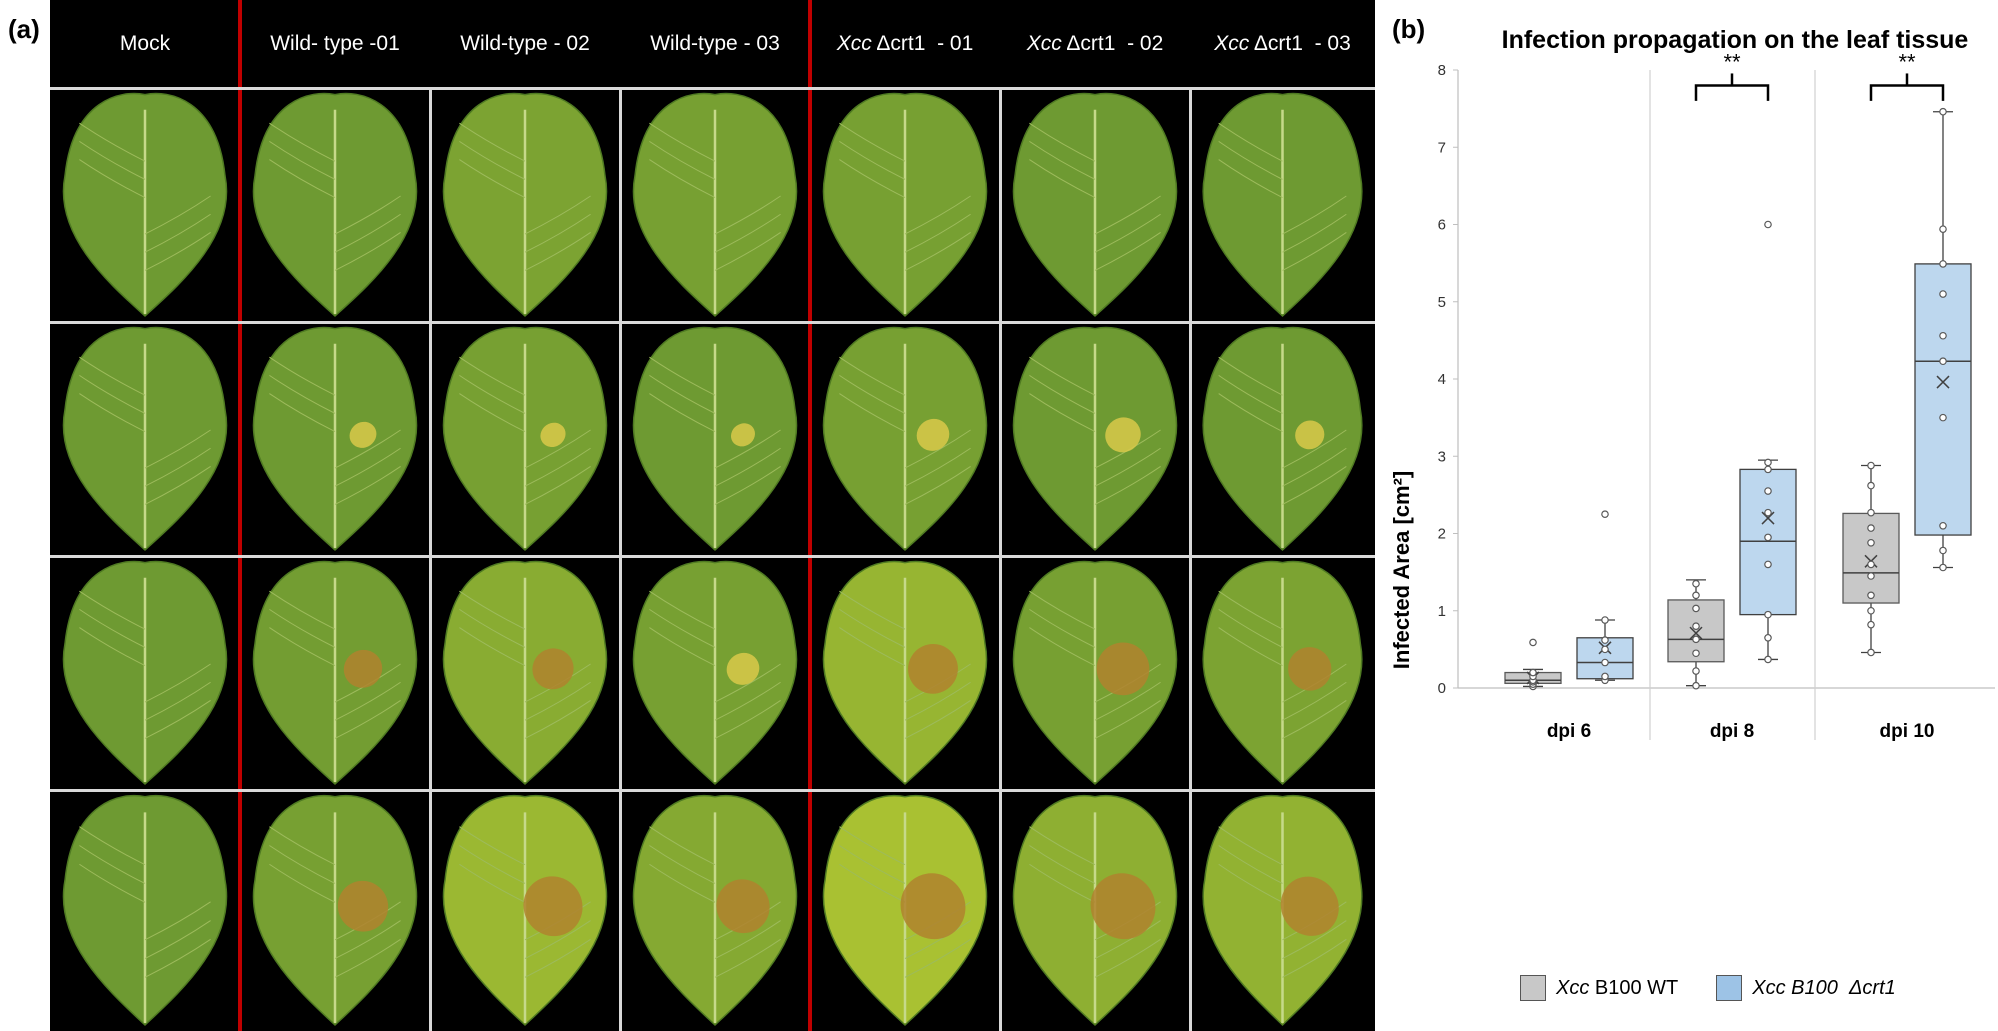 Image resolution: width=1998 pixels, height=1031 pixels. Describe the element at coordinates (905, 44) in the screenshot. I see `column-header-5: Xcc Δcrt1 - 01` at that location.